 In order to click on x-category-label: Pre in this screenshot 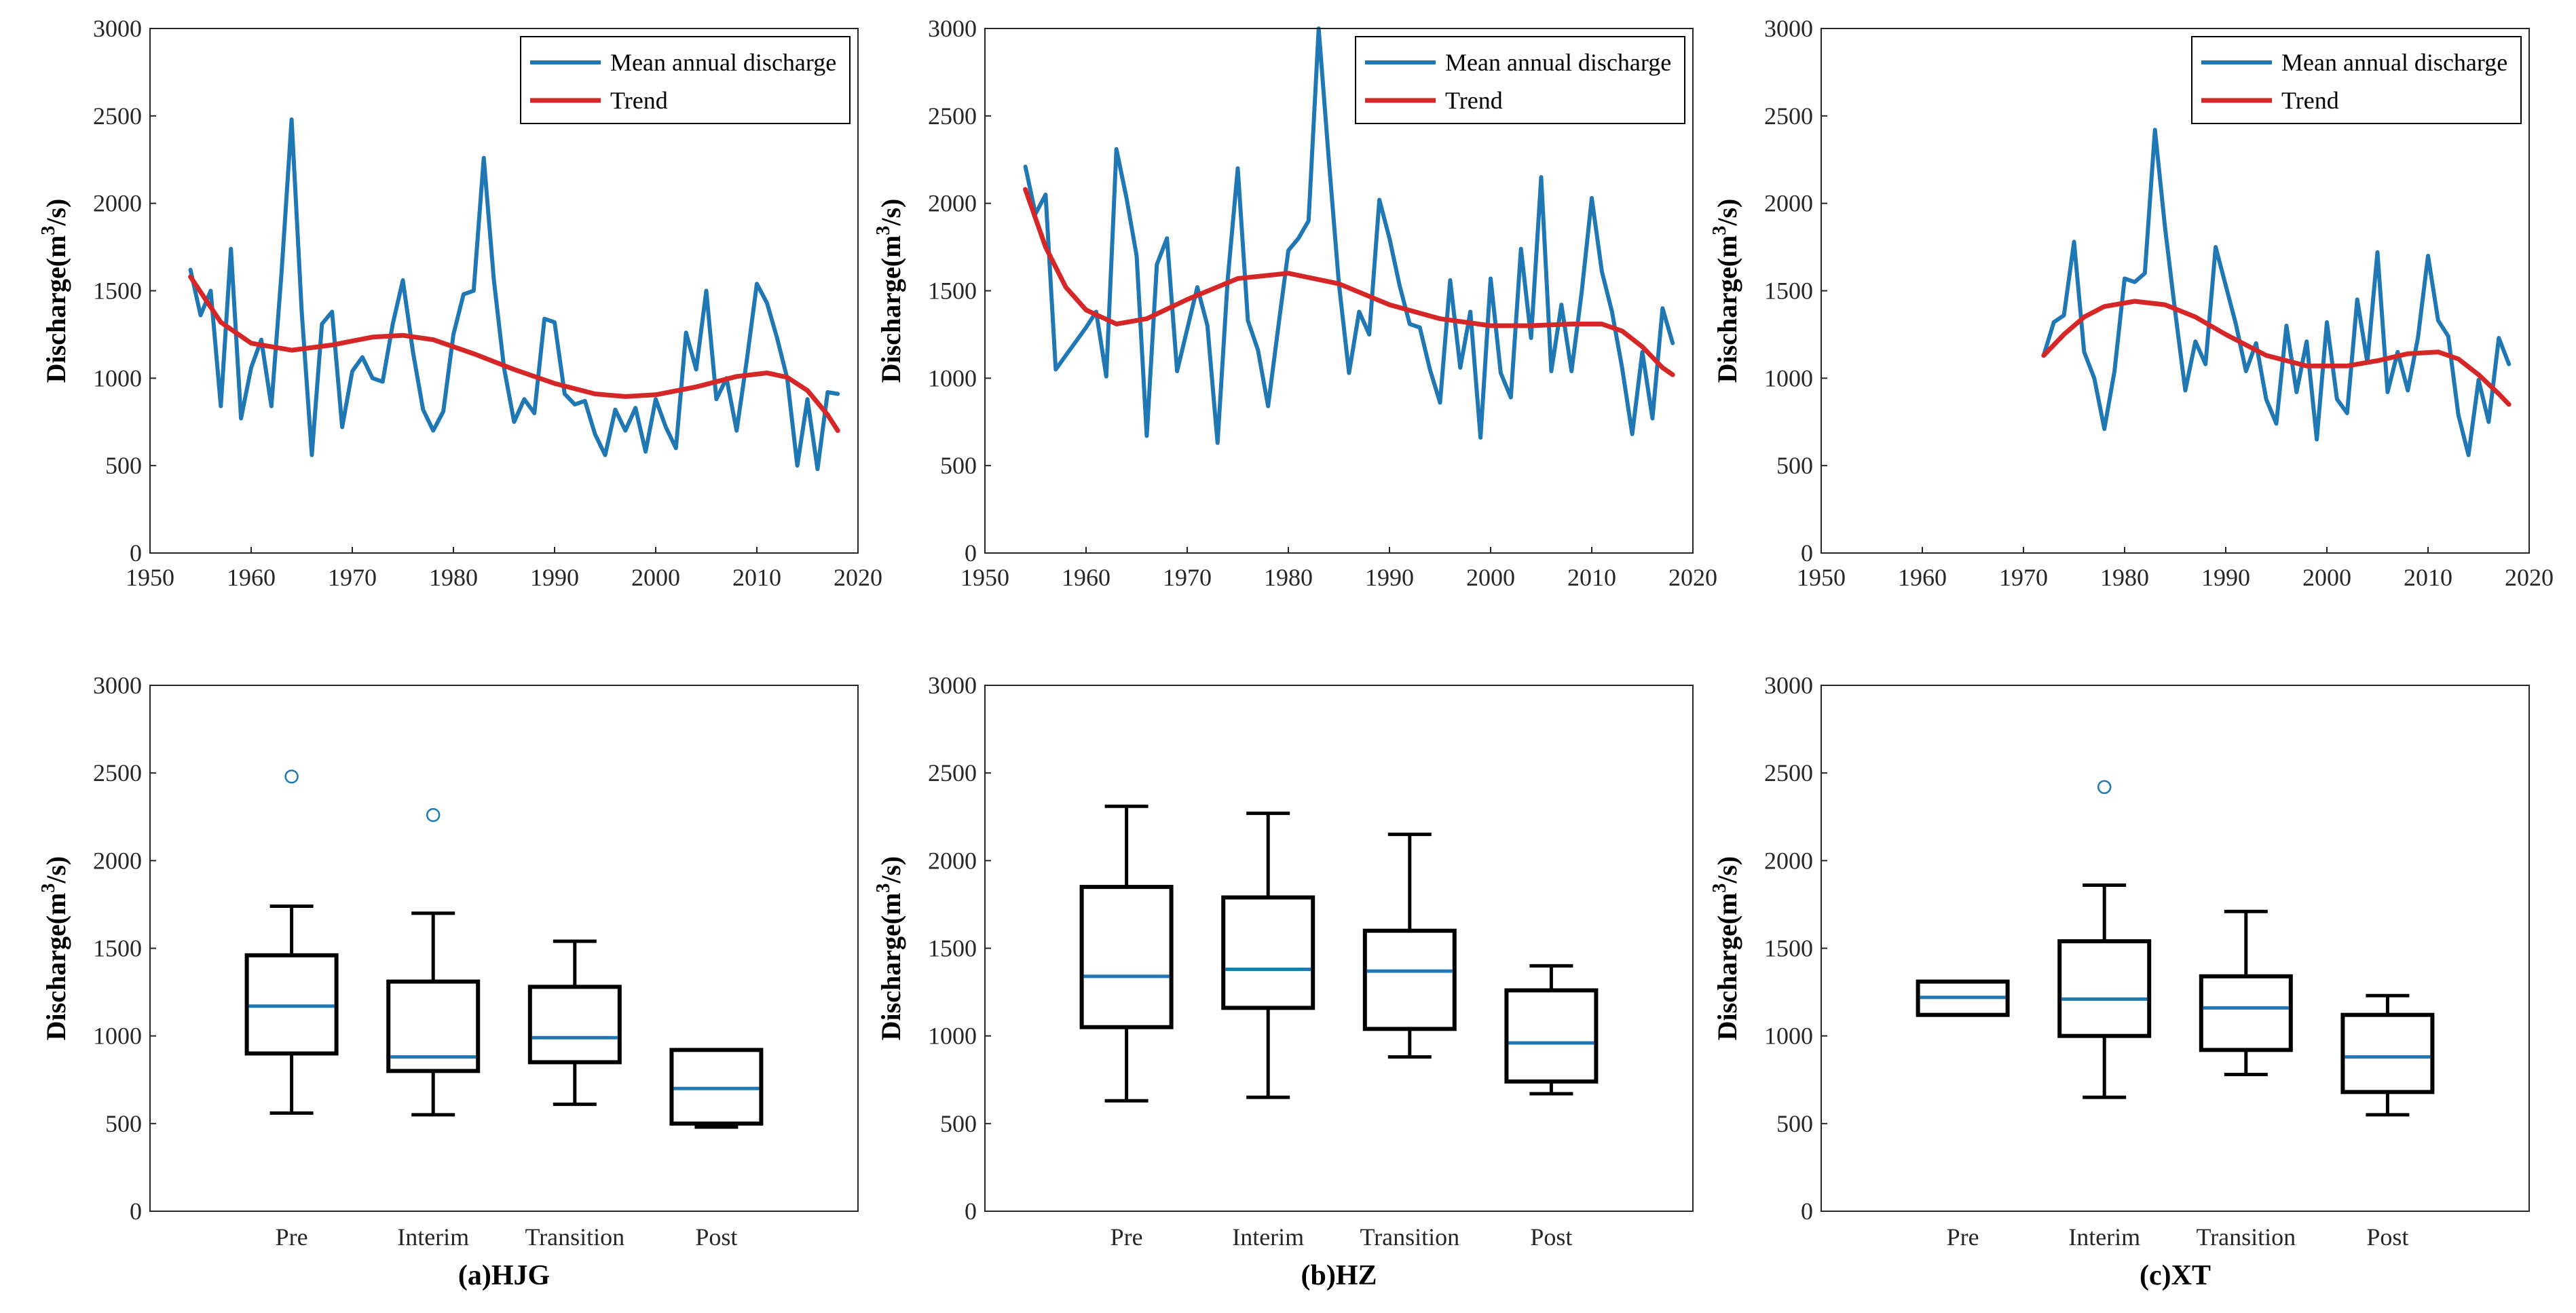, I will do `click(1126, 1237)`.